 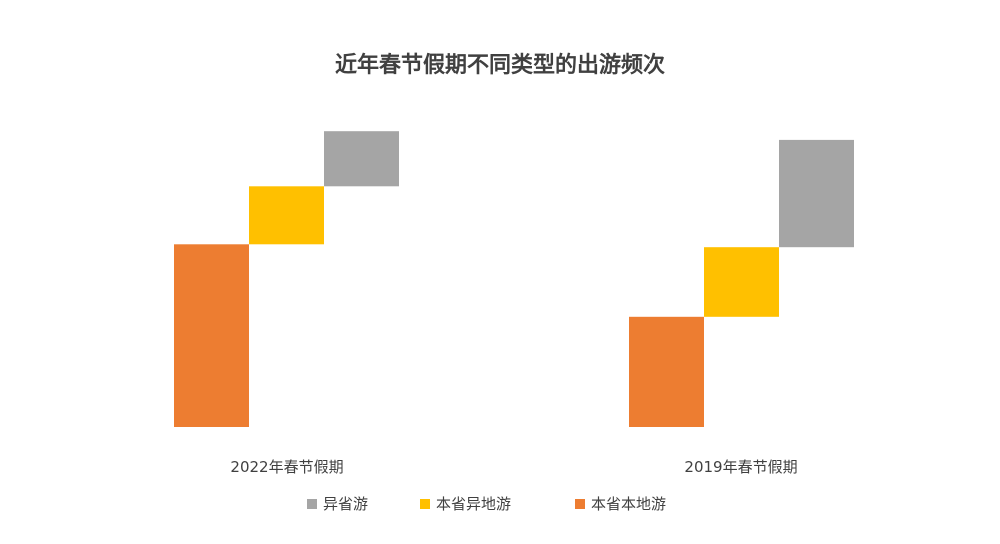 I want to click on legend: 异省游 本省异地游 本省本地游, so click(x=486, y=504).